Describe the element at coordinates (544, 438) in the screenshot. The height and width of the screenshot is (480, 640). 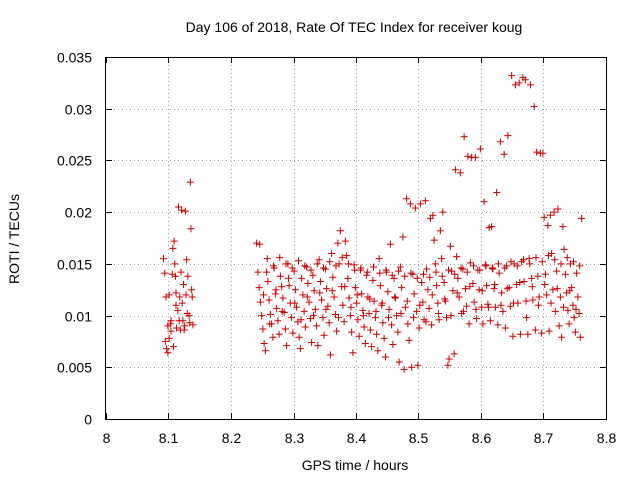
I see `x-tick-label: 8.7` at that location.